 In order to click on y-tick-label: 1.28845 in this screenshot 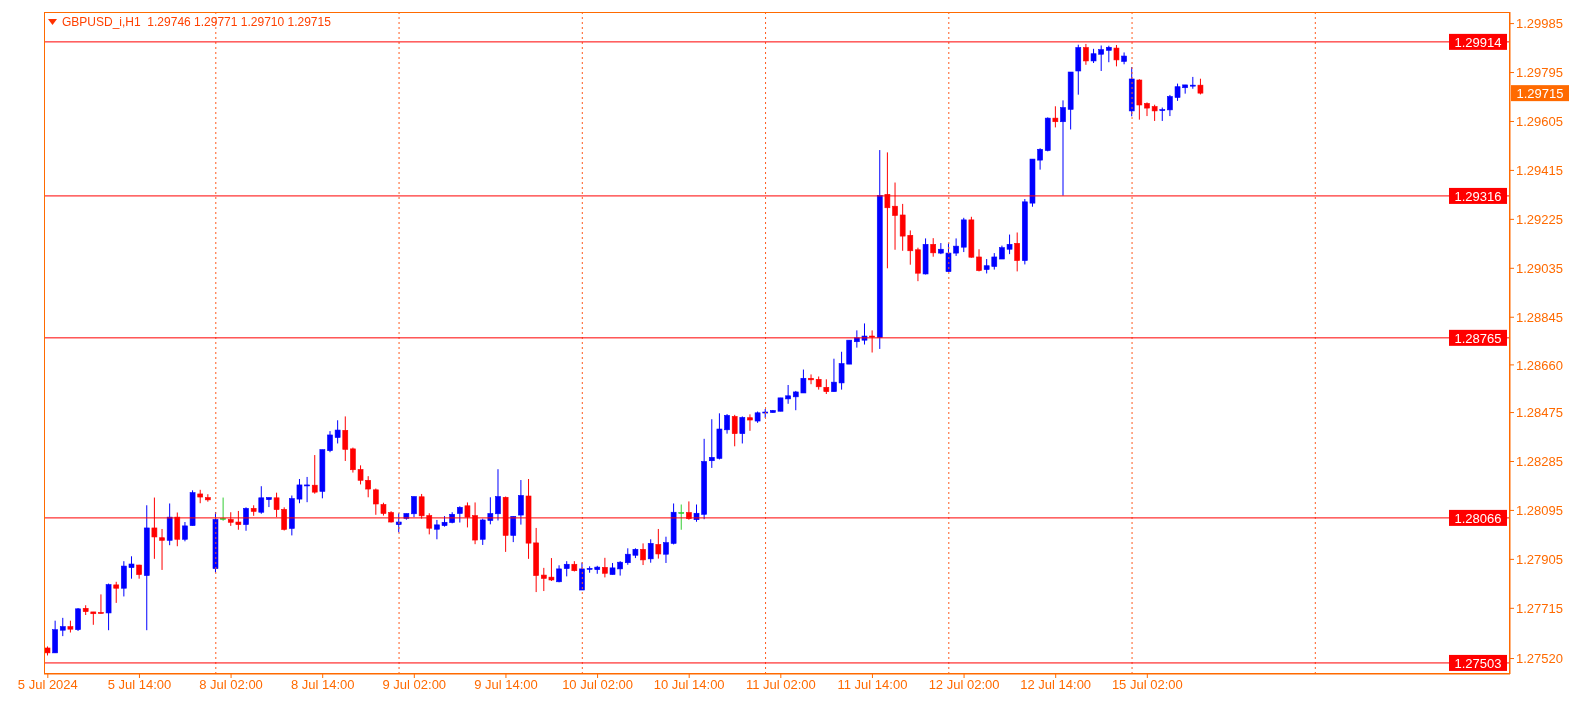, I will do `click(1539, 317)`.